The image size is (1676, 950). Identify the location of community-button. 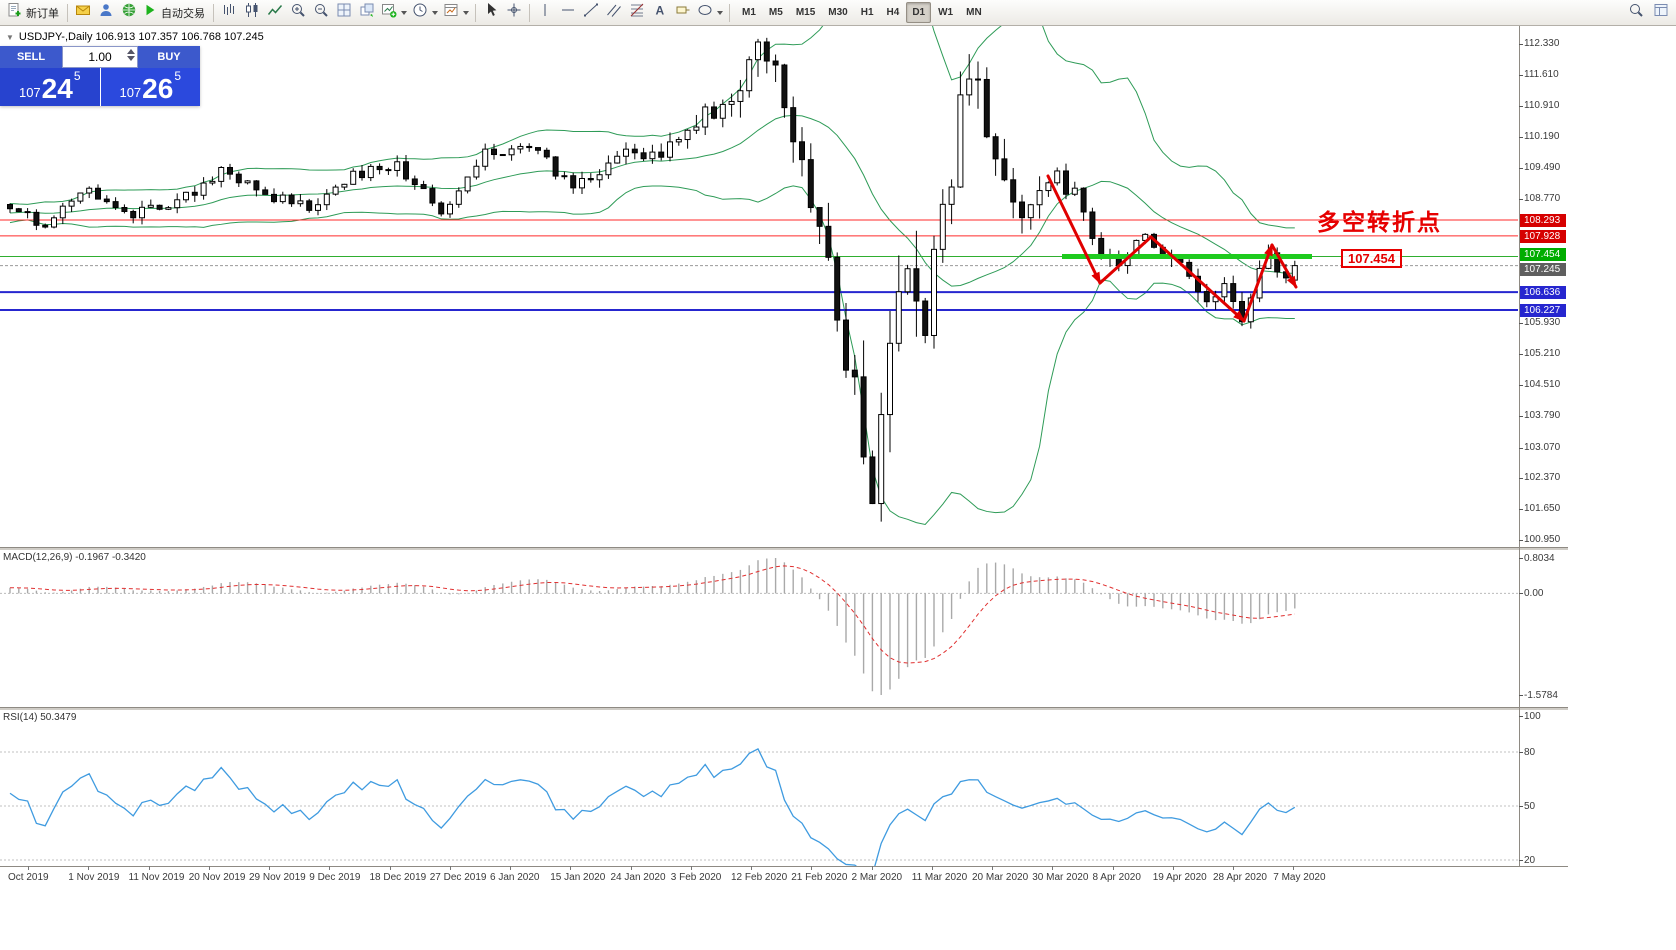
(129, 13).